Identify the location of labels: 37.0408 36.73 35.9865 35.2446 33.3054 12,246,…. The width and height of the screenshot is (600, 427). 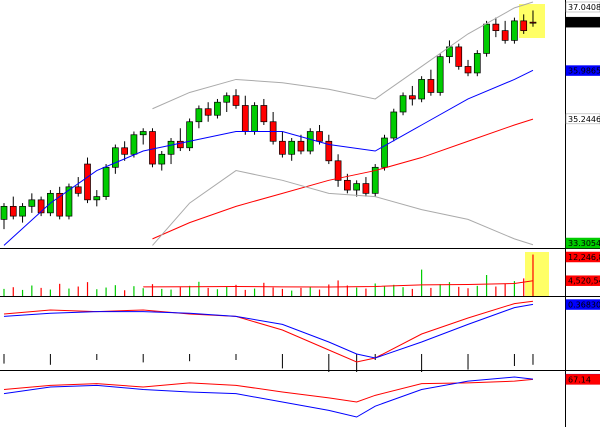
(582, 193).